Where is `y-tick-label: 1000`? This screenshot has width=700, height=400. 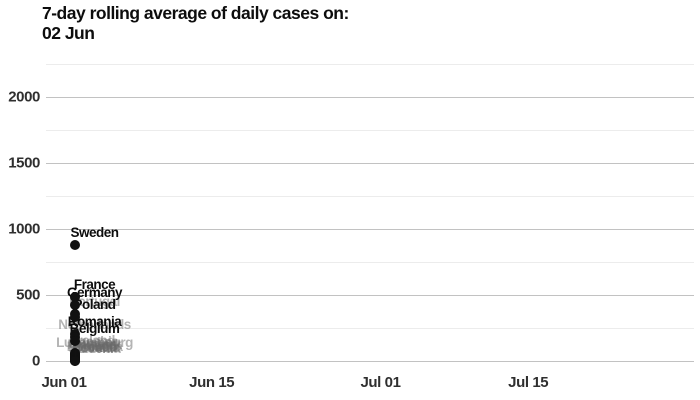 y-tick-label: 1000 is located at coordinates (24, 229).